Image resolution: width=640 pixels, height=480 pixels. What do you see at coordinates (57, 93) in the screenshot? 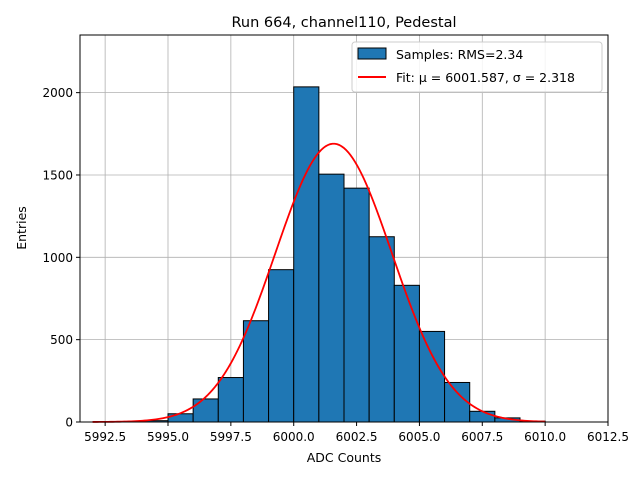
I see `y-tick-label: 2000` at bounding box center [57, 93].